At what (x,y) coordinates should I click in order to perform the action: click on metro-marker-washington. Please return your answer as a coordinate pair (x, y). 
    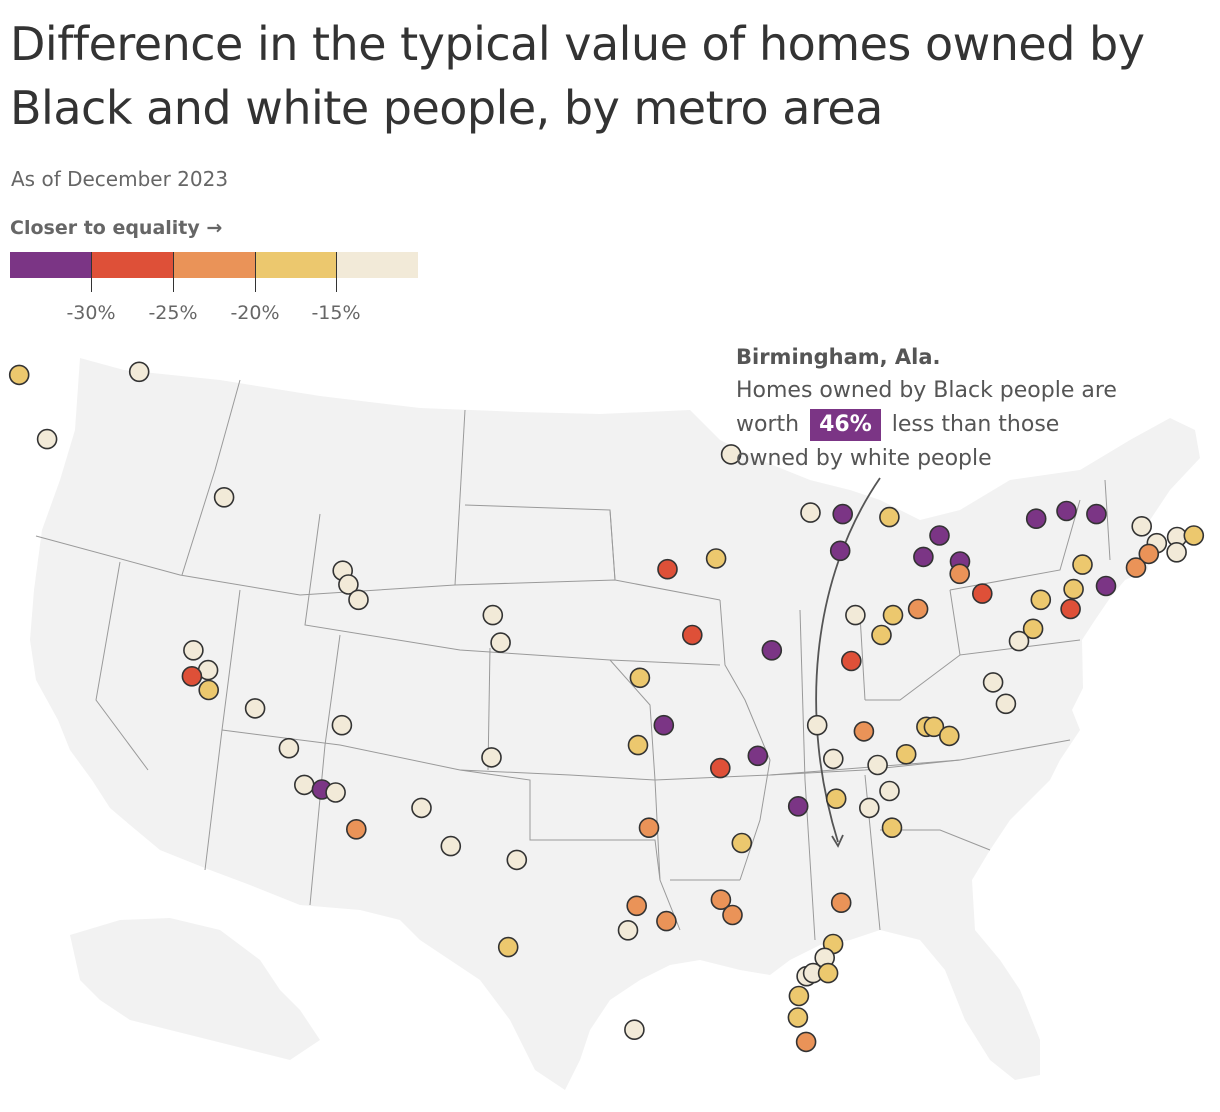
    Looking at the image, I should click on (1019, 641).